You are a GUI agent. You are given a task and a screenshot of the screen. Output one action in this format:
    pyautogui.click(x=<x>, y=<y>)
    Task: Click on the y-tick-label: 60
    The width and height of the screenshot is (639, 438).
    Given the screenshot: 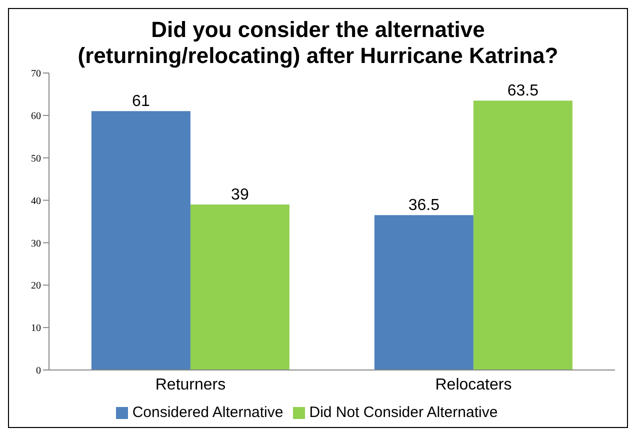 What is the action you would take?
    pyautogui.click(x=36, y=116)
    